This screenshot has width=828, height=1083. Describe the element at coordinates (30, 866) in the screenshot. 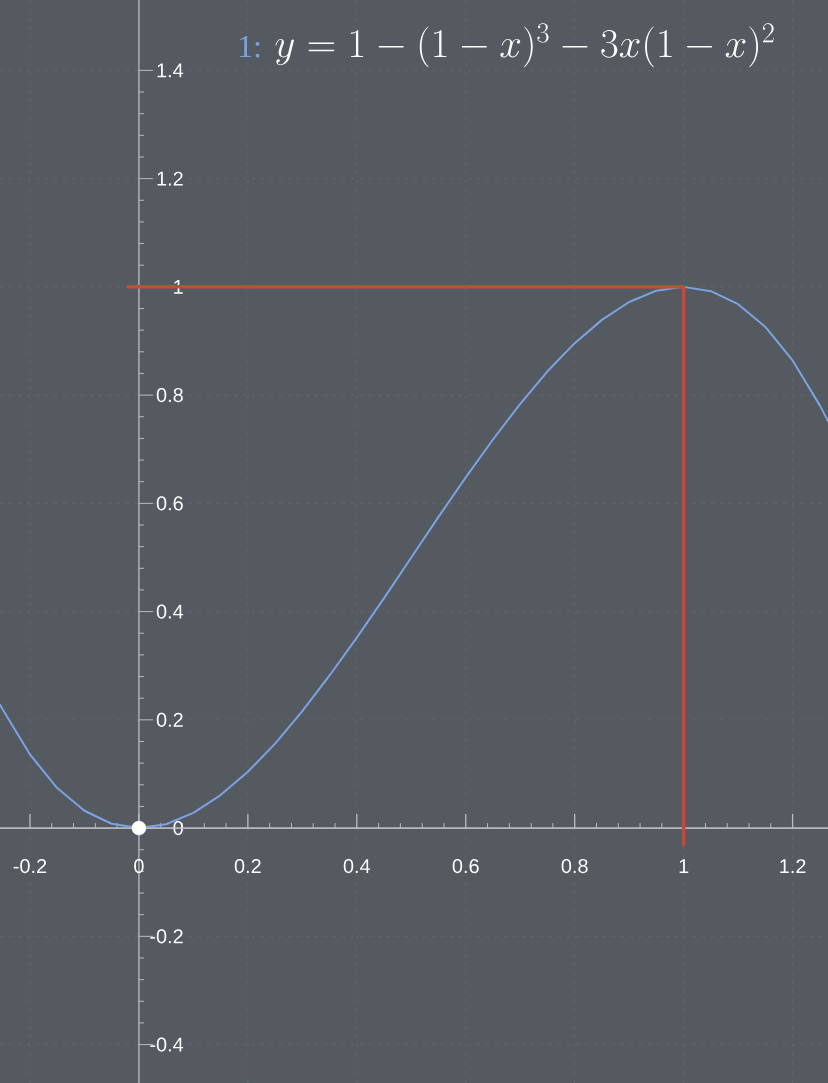

I see `x-tick-label: -0.2` at that location.